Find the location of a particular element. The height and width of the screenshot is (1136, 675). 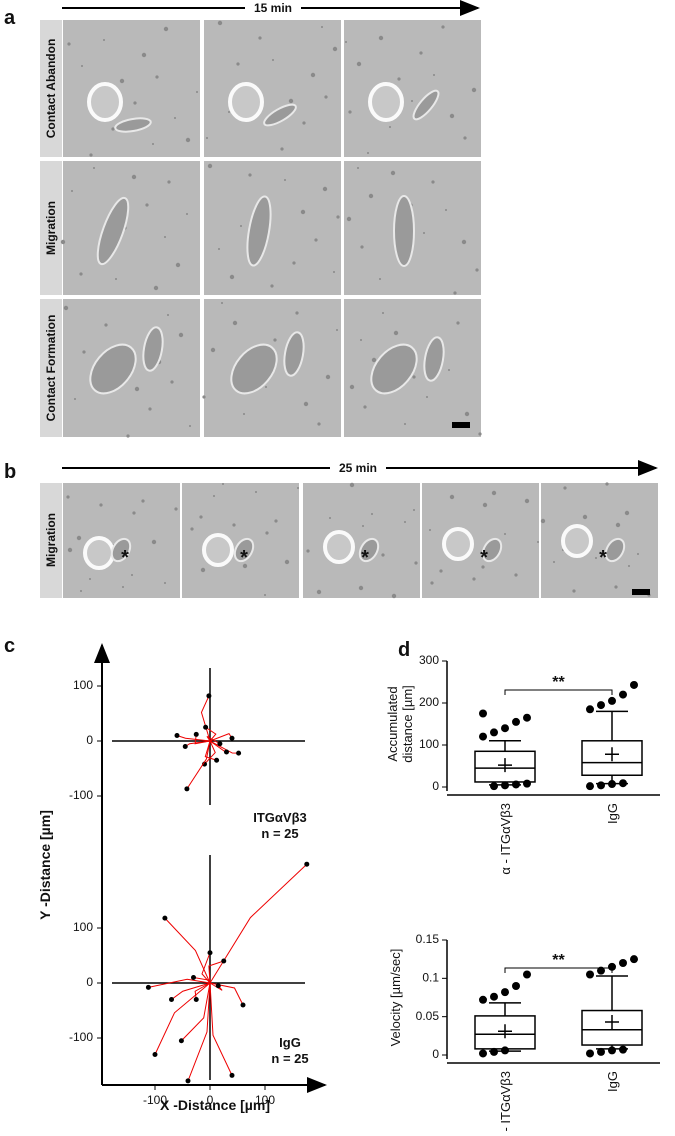

row-label: Migration is located at coordinates (51, 228).